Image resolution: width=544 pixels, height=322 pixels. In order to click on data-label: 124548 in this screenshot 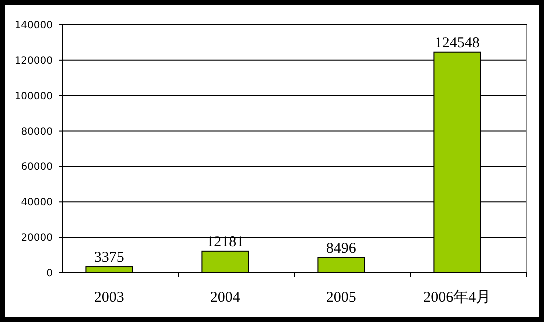, I will do `click(457, 43)`.